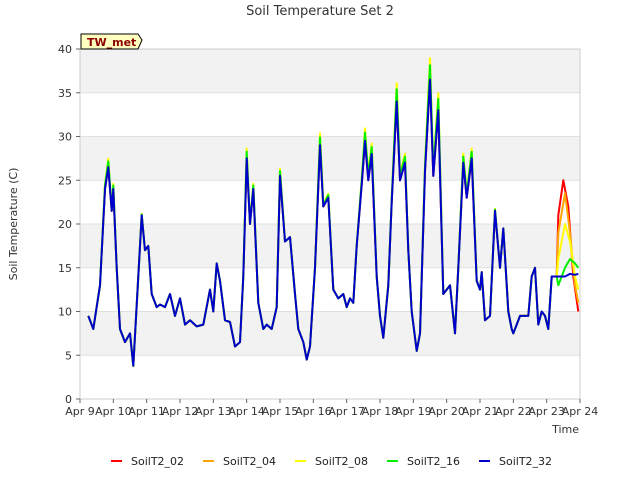  Describe the element at coordinates (65, 224) in the screenshot. I see `y-tick-label: 20` at that location.